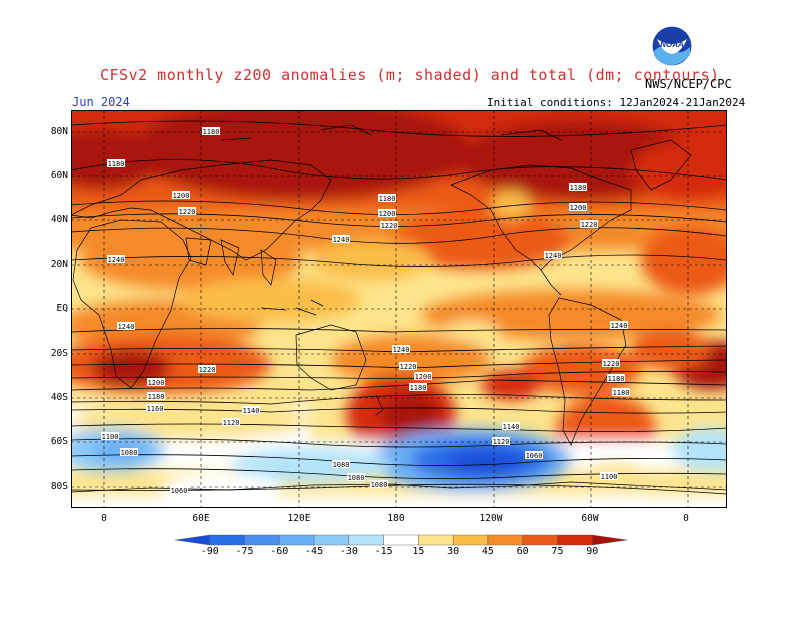 This screenshot has width=800, height=618. What do you see at coordinates (59, 264) in the screenshot?
I see `lat-label: 20N` at bounding box center [59, 264].